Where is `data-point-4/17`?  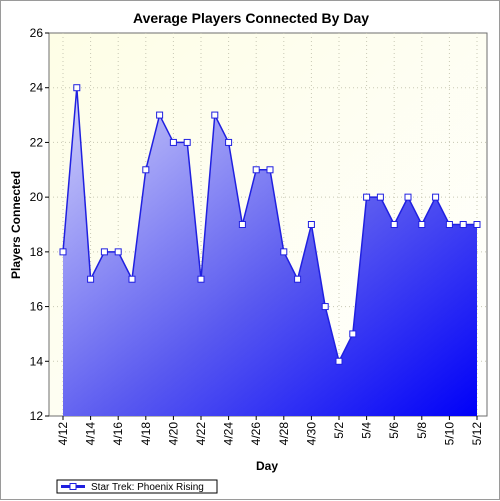 data-point-4/17 is located at coordinates (132, 279).